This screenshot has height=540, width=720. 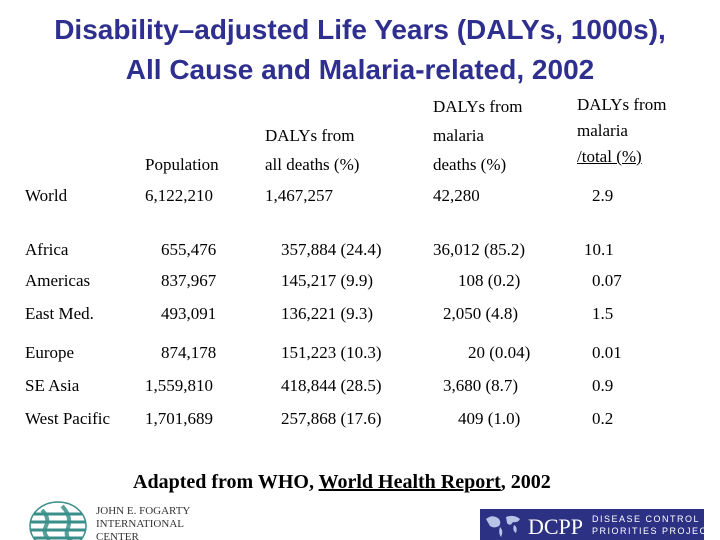 I want to click on source-prefix: Adapted from WHO,, so click(x=226, y=482).